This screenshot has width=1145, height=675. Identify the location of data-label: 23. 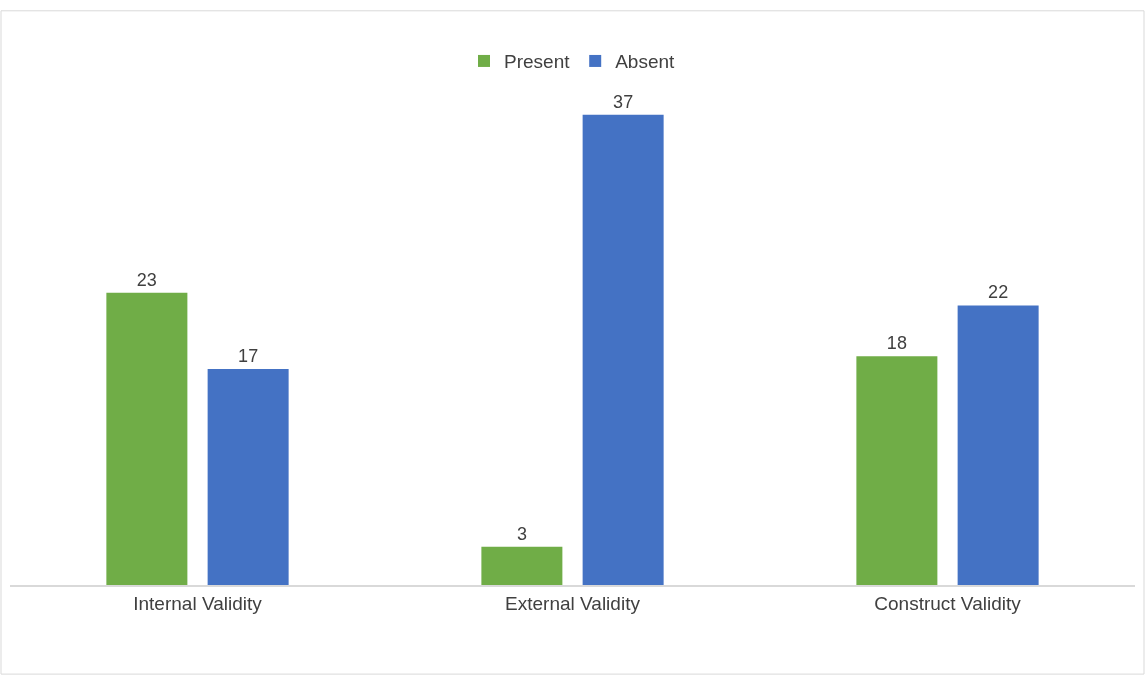
(146, 279).